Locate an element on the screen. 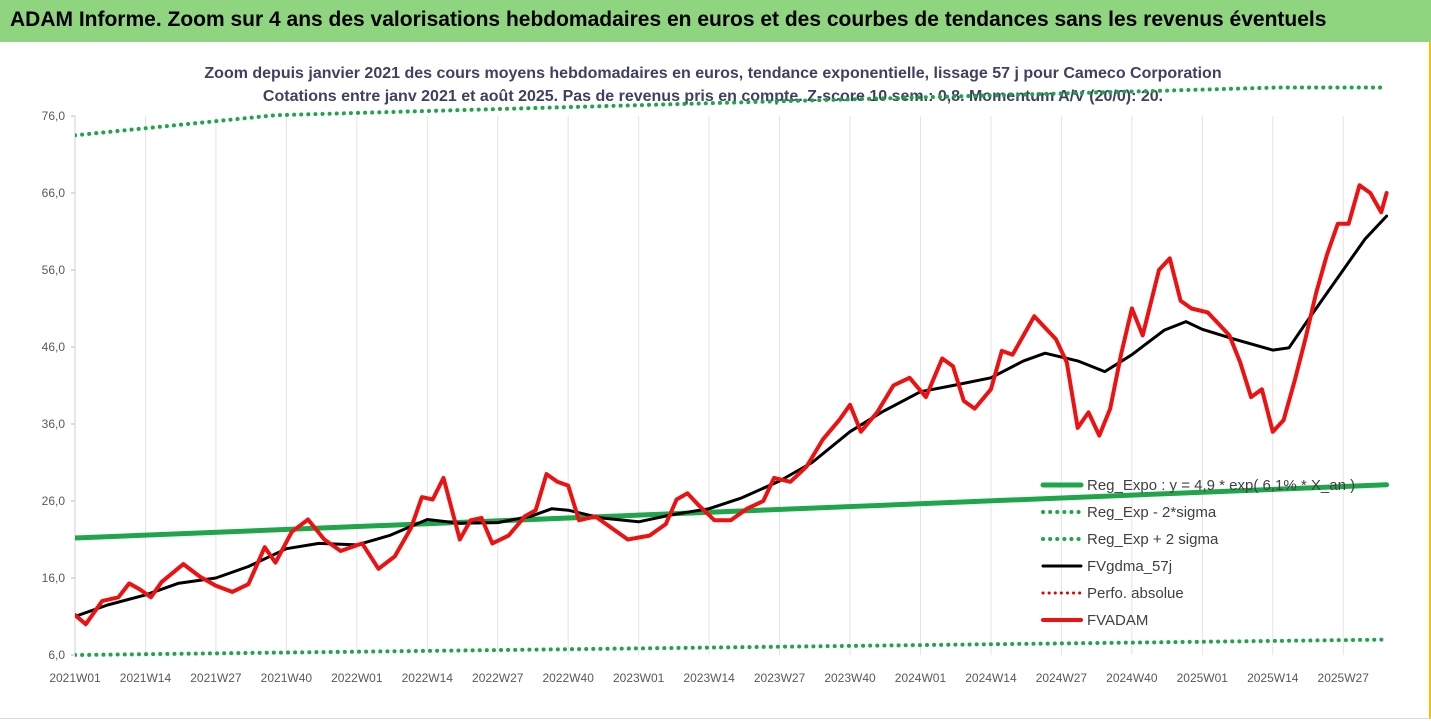  y-tick-label: 16,0 is located at coordinates (54, 578).